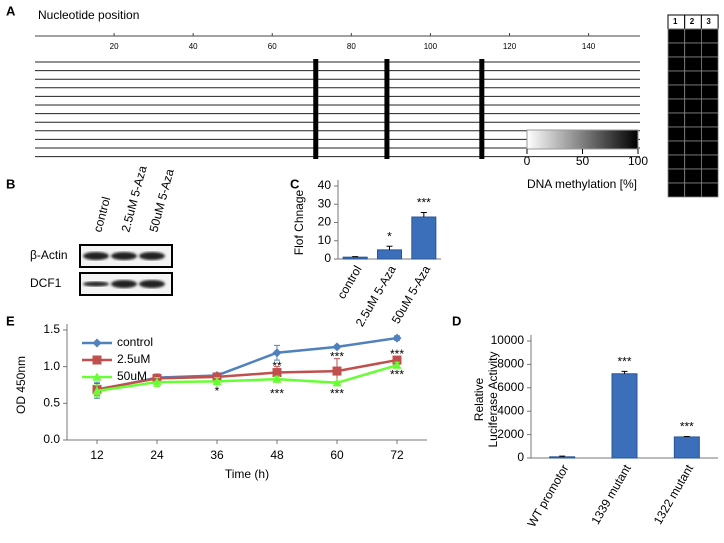 This screenshot has width=724, height=543. What do you see at coordinates (299, 222) in the screenshot?
I see `y-axis-label: Flof Chnage` at bounding box center [299, 222].